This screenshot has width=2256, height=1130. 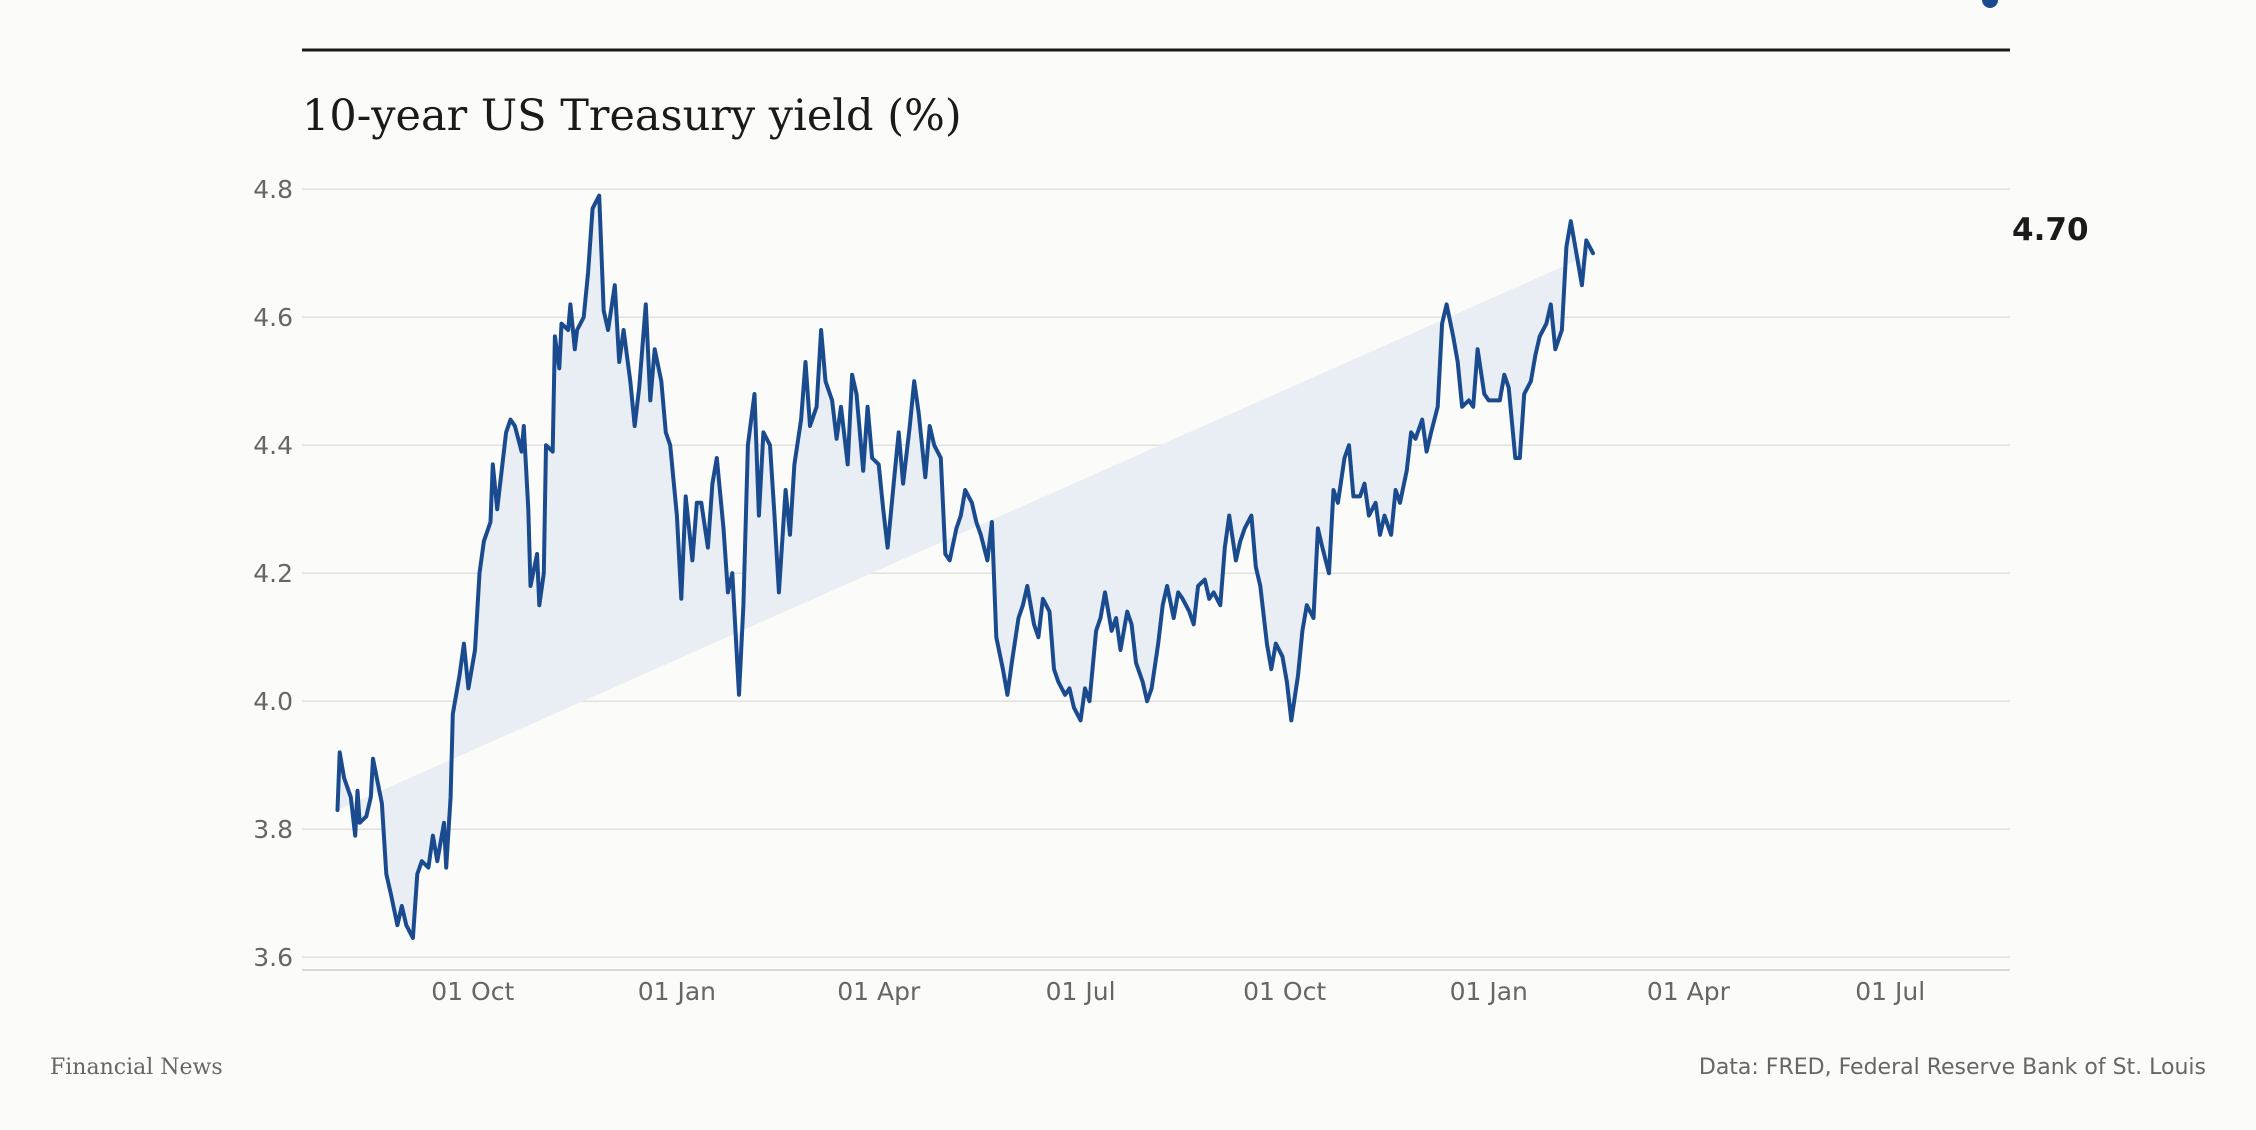 I want to click on y-tick-label: 4.6, so click(x=273, y=317).